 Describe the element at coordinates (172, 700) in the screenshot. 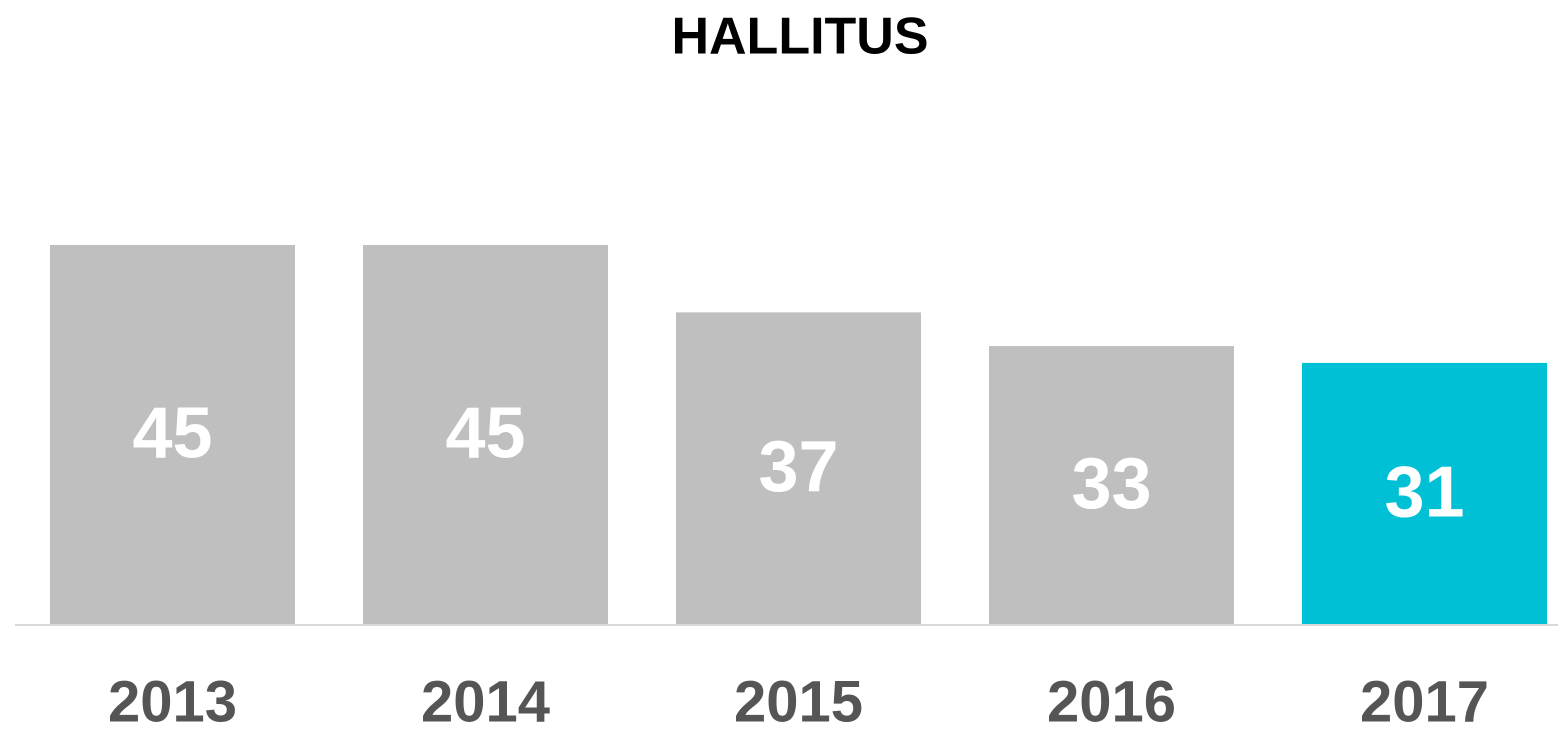

I see `x-tick-label: 2013` at that location.